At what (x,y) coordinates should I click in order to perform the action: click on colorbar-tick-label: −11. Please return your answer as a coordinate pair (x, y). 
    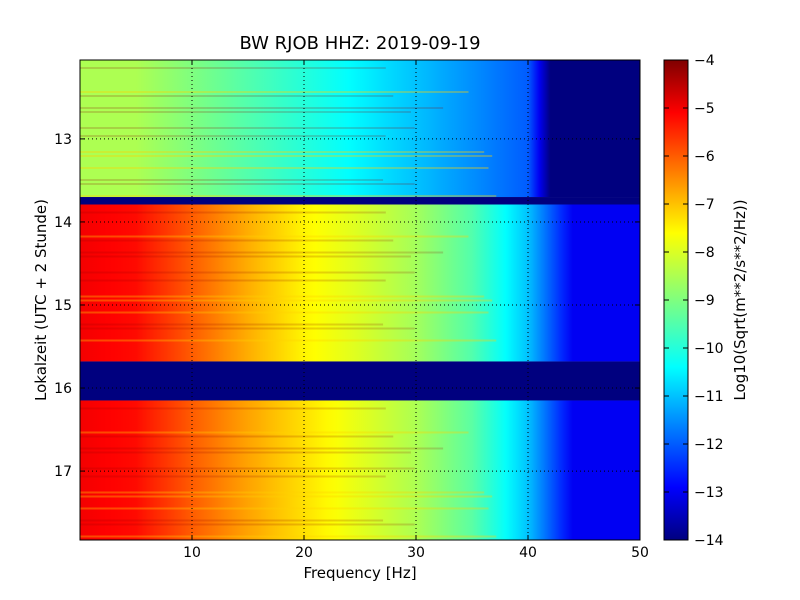
    Looking at the image, I should click on (709, 397).